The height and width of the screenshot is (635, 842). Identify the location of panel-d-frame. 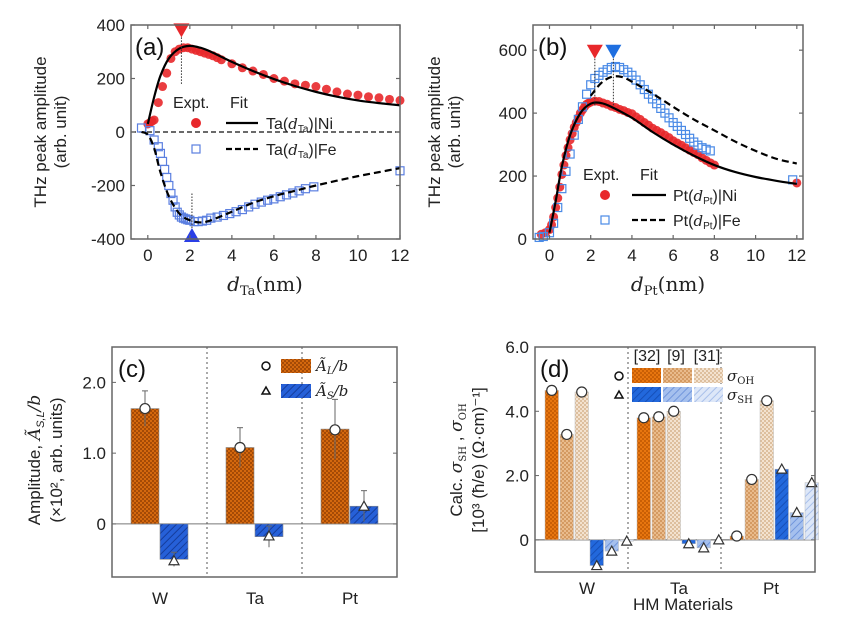
(675, 459).